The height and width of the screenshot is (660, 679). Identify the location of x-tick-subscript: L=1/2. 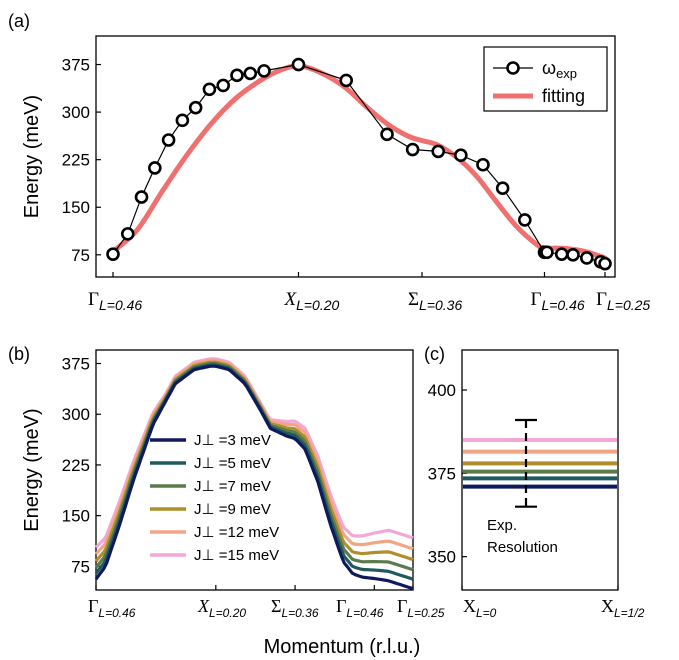
(629, 613).